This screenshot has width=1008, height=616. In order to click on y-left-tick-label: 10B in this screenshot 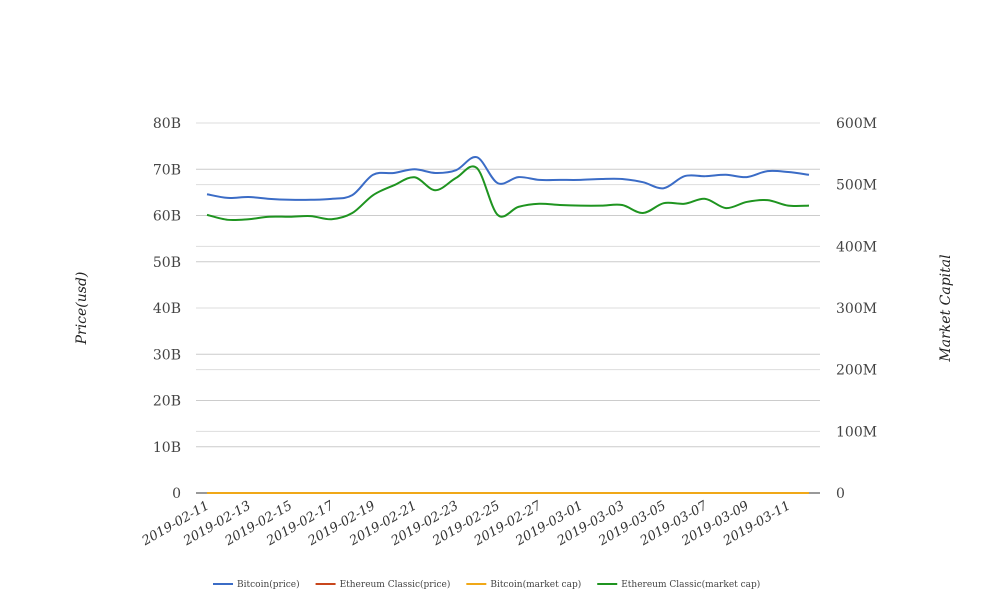, I will do `click(167, 448)`.